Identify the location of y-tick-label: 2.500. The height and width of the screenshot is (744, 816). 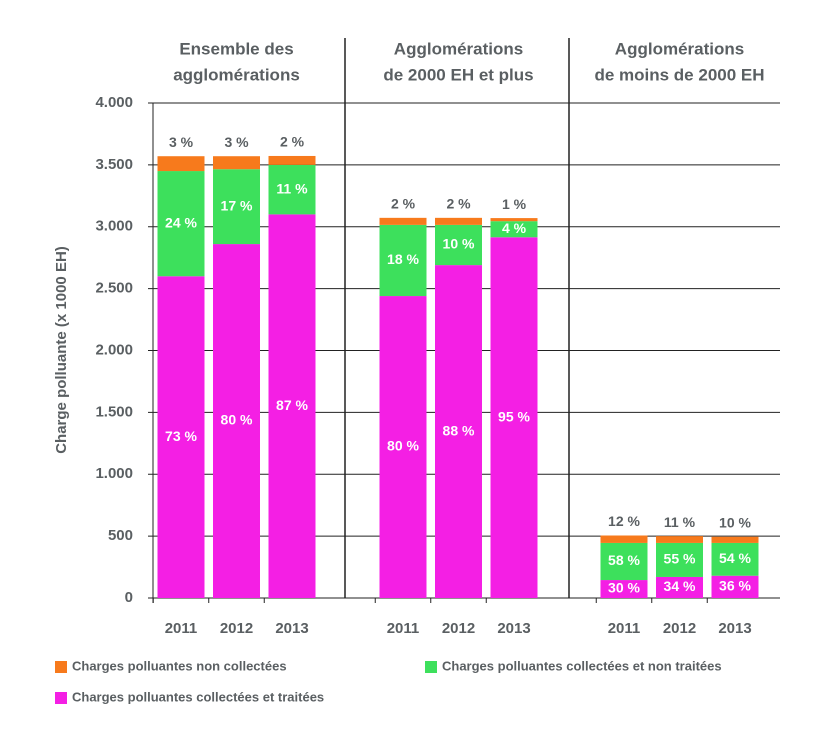
(114, 288).